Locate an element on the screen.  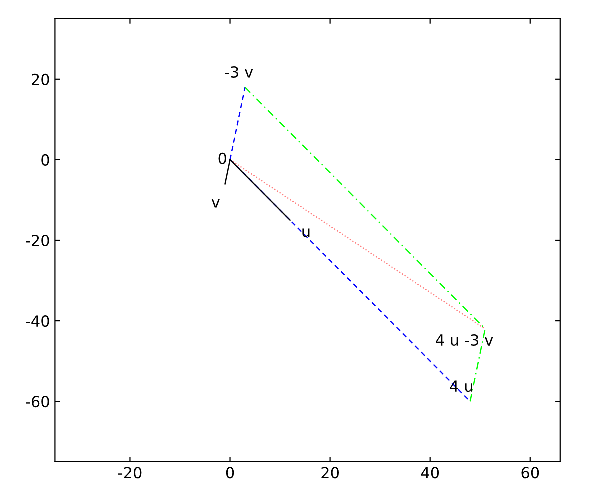
annotation: 4 u -3 v is located at coordinates (465, 340).